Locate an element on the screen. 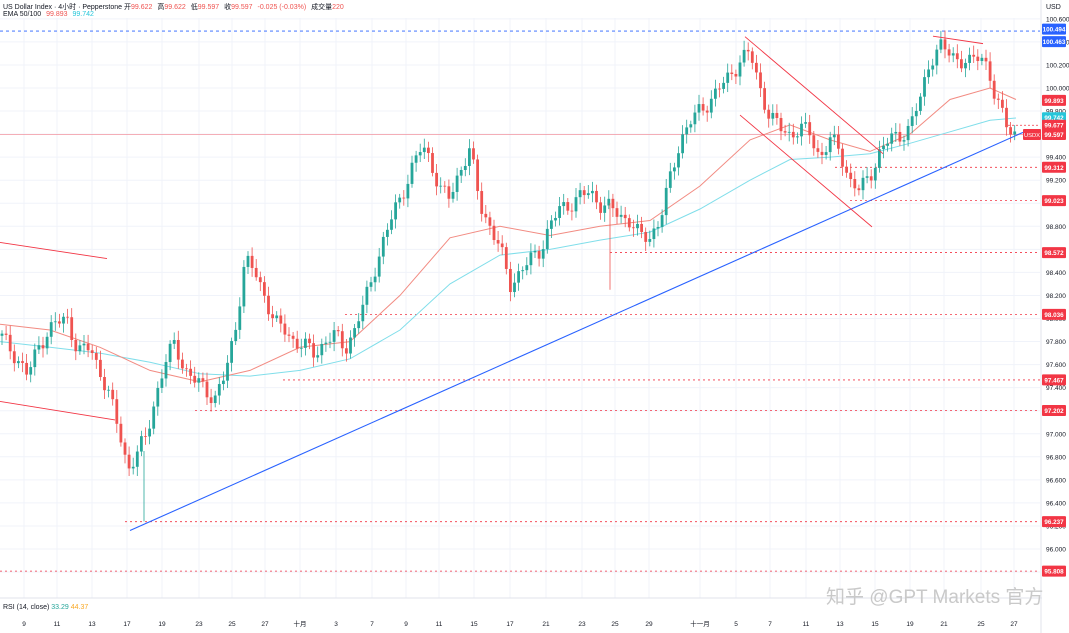 The width and height of the screenshot is (1069, 633). time-tick-label: 25 is located at coordinates (615, 624).